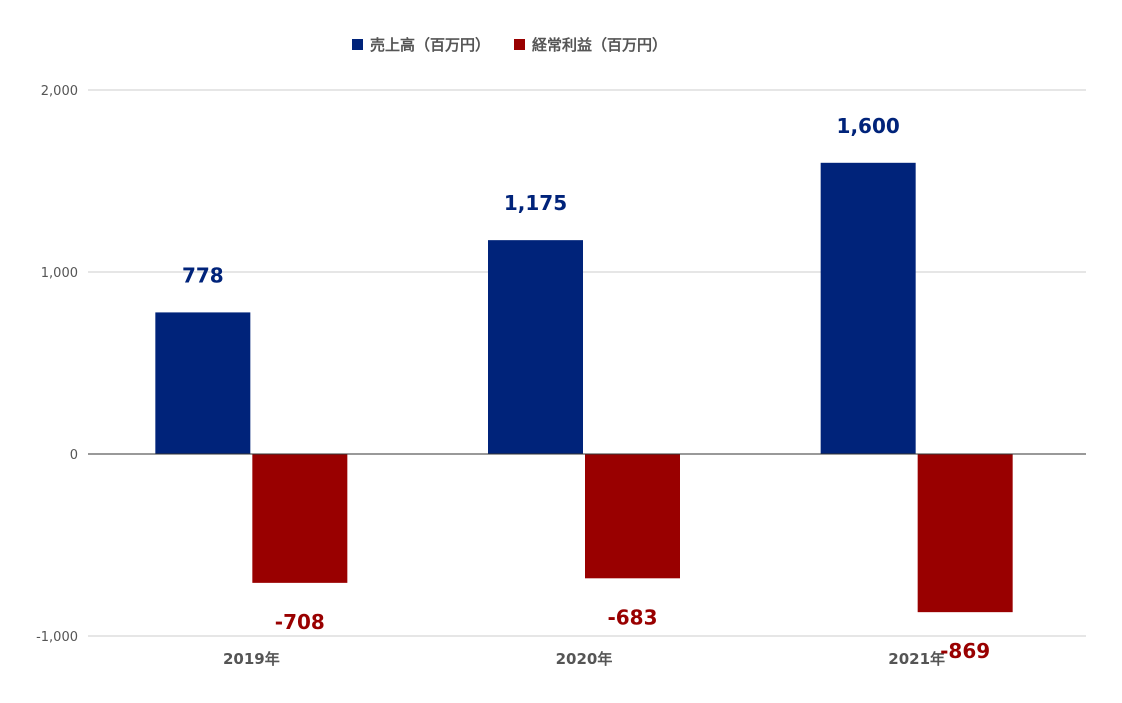 The height and width of the screenshot is (703, 1122). What do you see at coordinates (59, 91) in the screenshot?
I see `y-tick-label: 2,000` at bounding box center [59, 91].